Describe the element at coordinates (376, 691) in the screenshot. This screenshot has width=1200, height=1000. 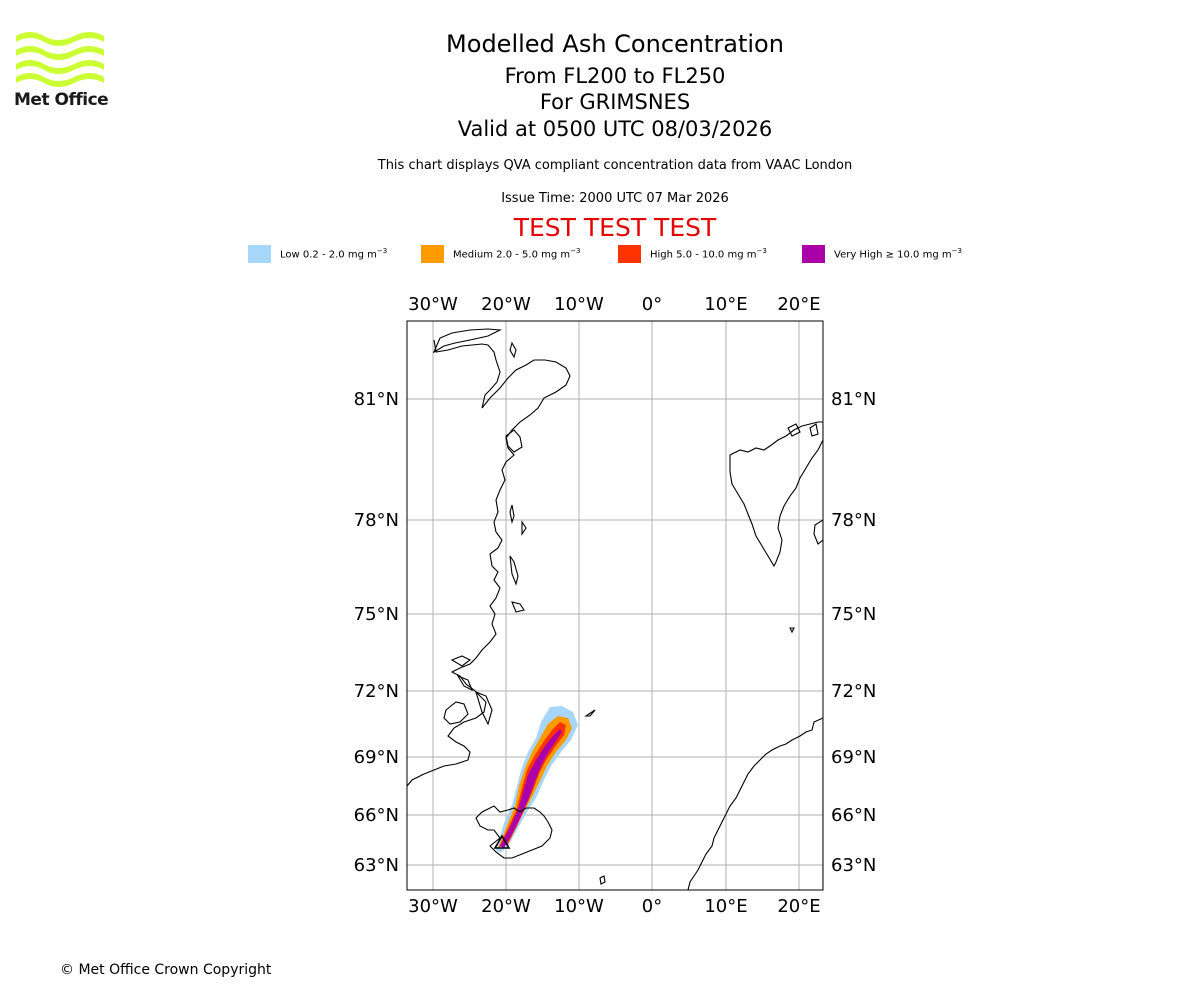
I see `lat-label-left-4: 72°N` at that location.